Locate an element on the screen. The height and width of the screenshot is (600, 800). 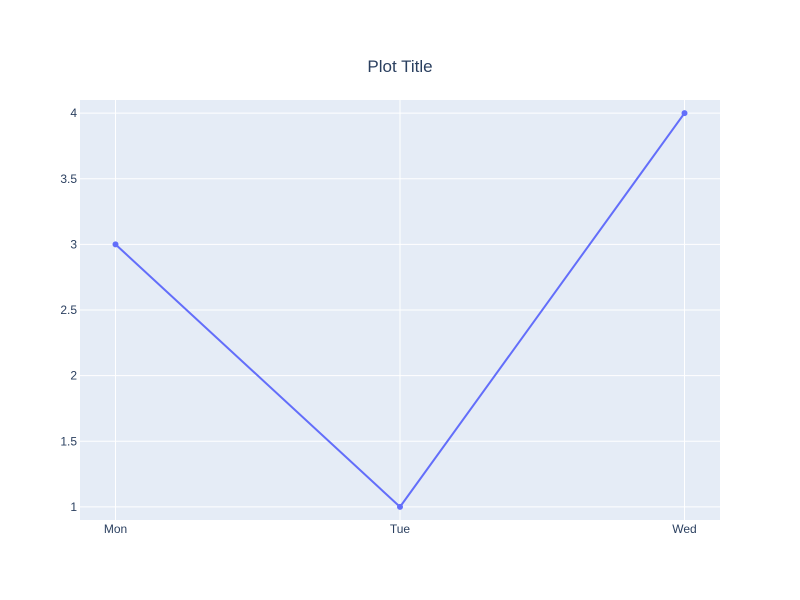
y-tick-label: 3.5 is located at coordinates (68, 179).